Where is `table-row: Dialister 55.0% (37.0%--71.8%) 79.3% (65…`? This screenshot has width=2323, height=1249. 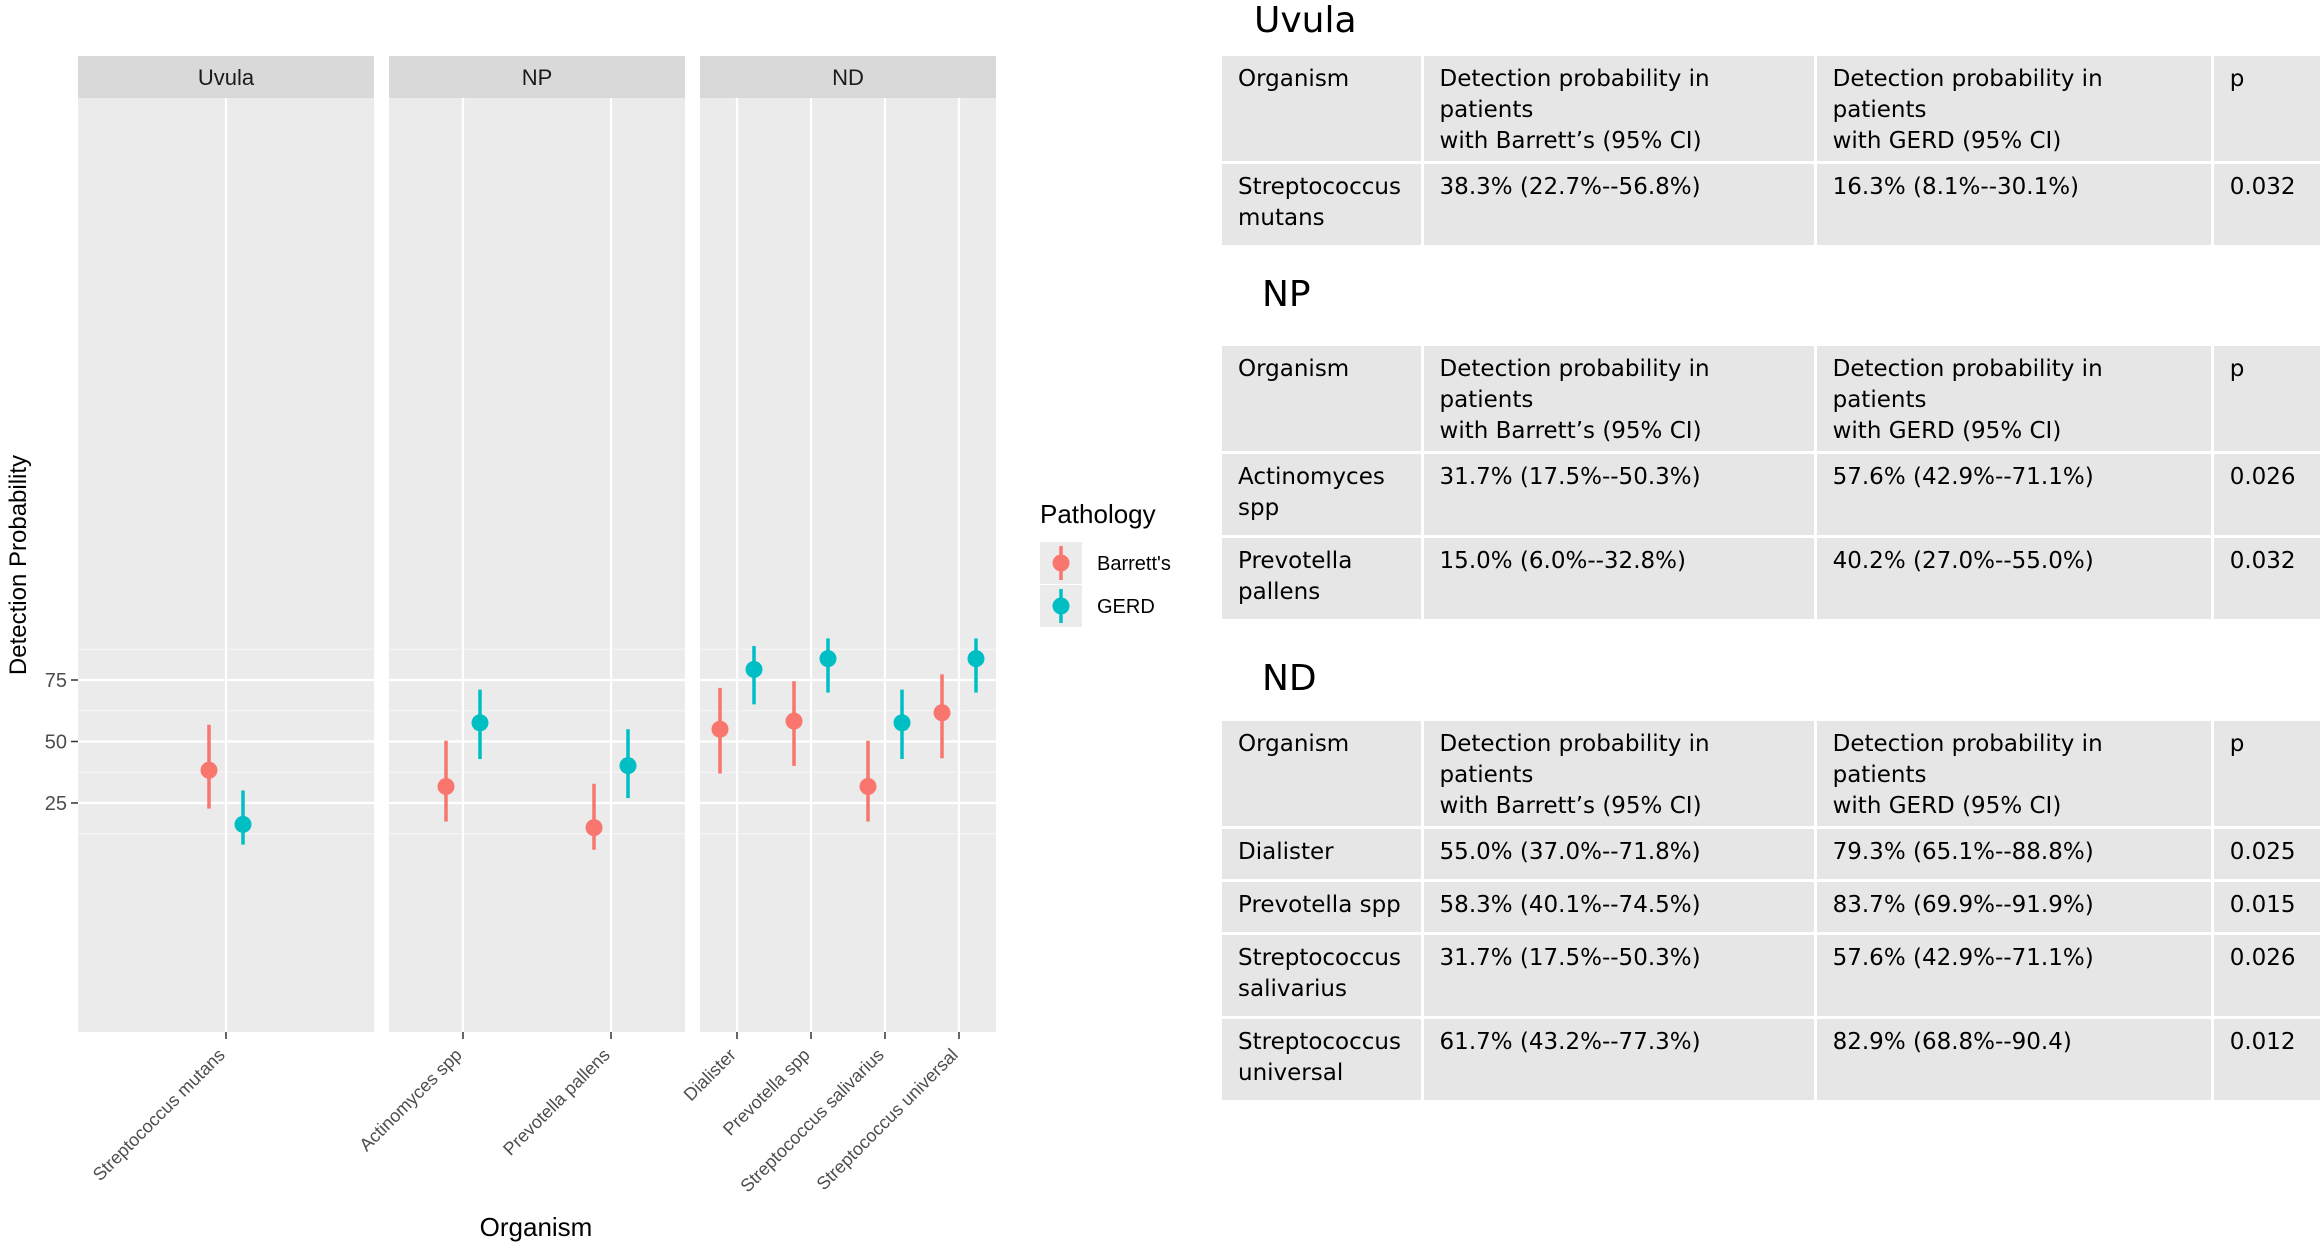 table-row: Dialister 55.0% (37.0%--71.8%) 79.3% (65… is located at coordinates (1771, 854).